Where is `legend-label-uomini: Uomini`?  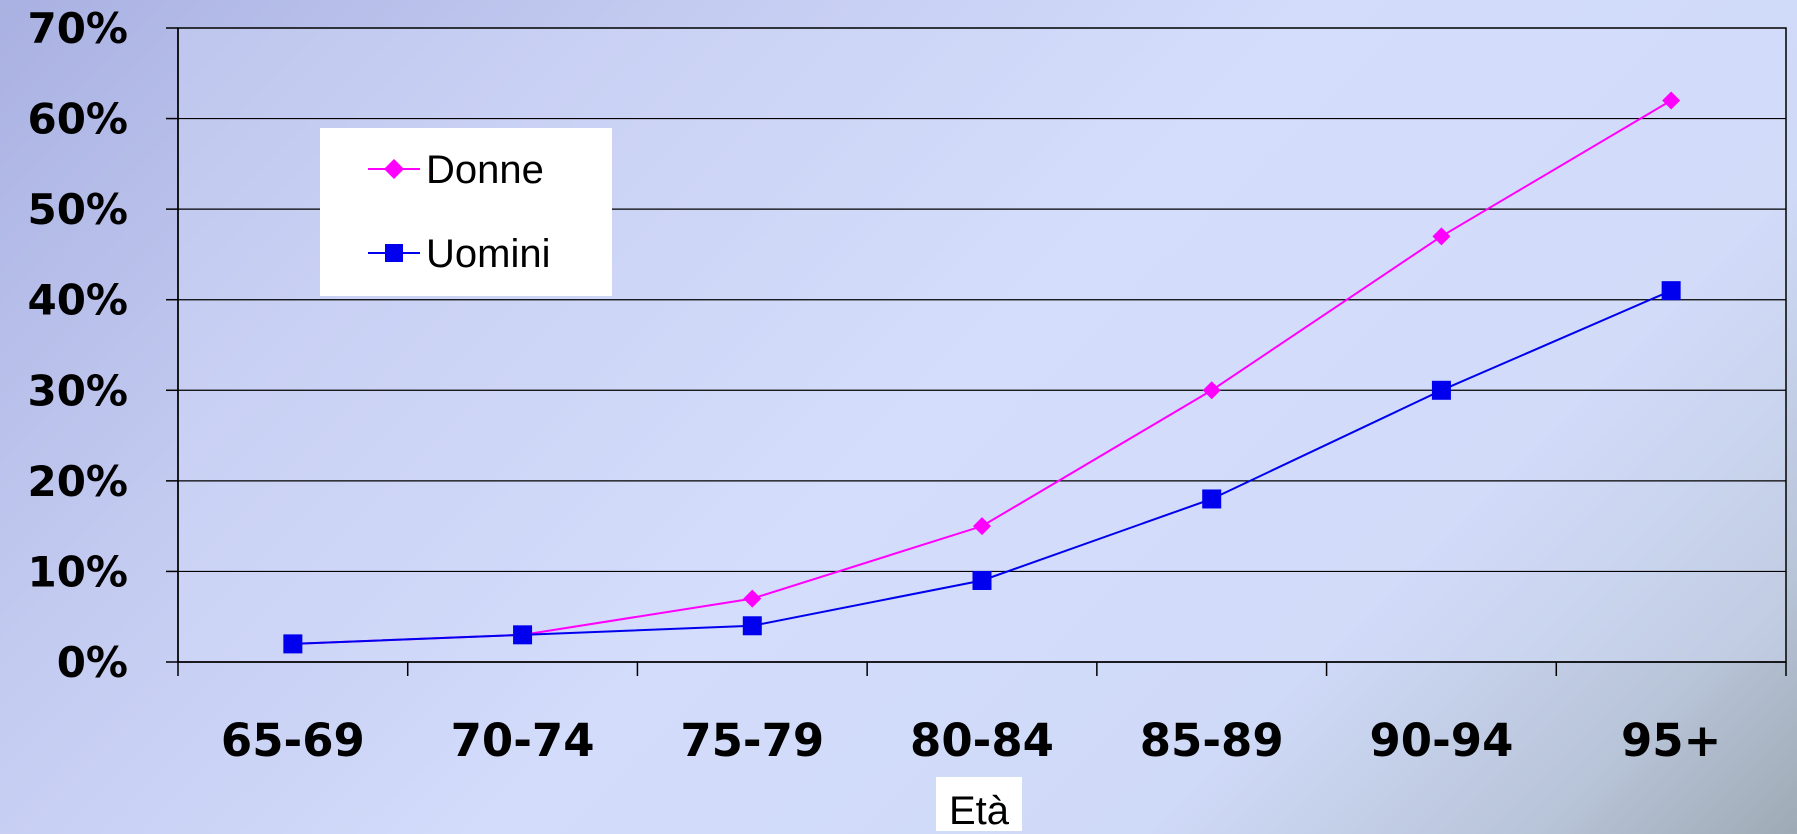 legend-label-uomini: Uomini is located at coordinates (488, 254).